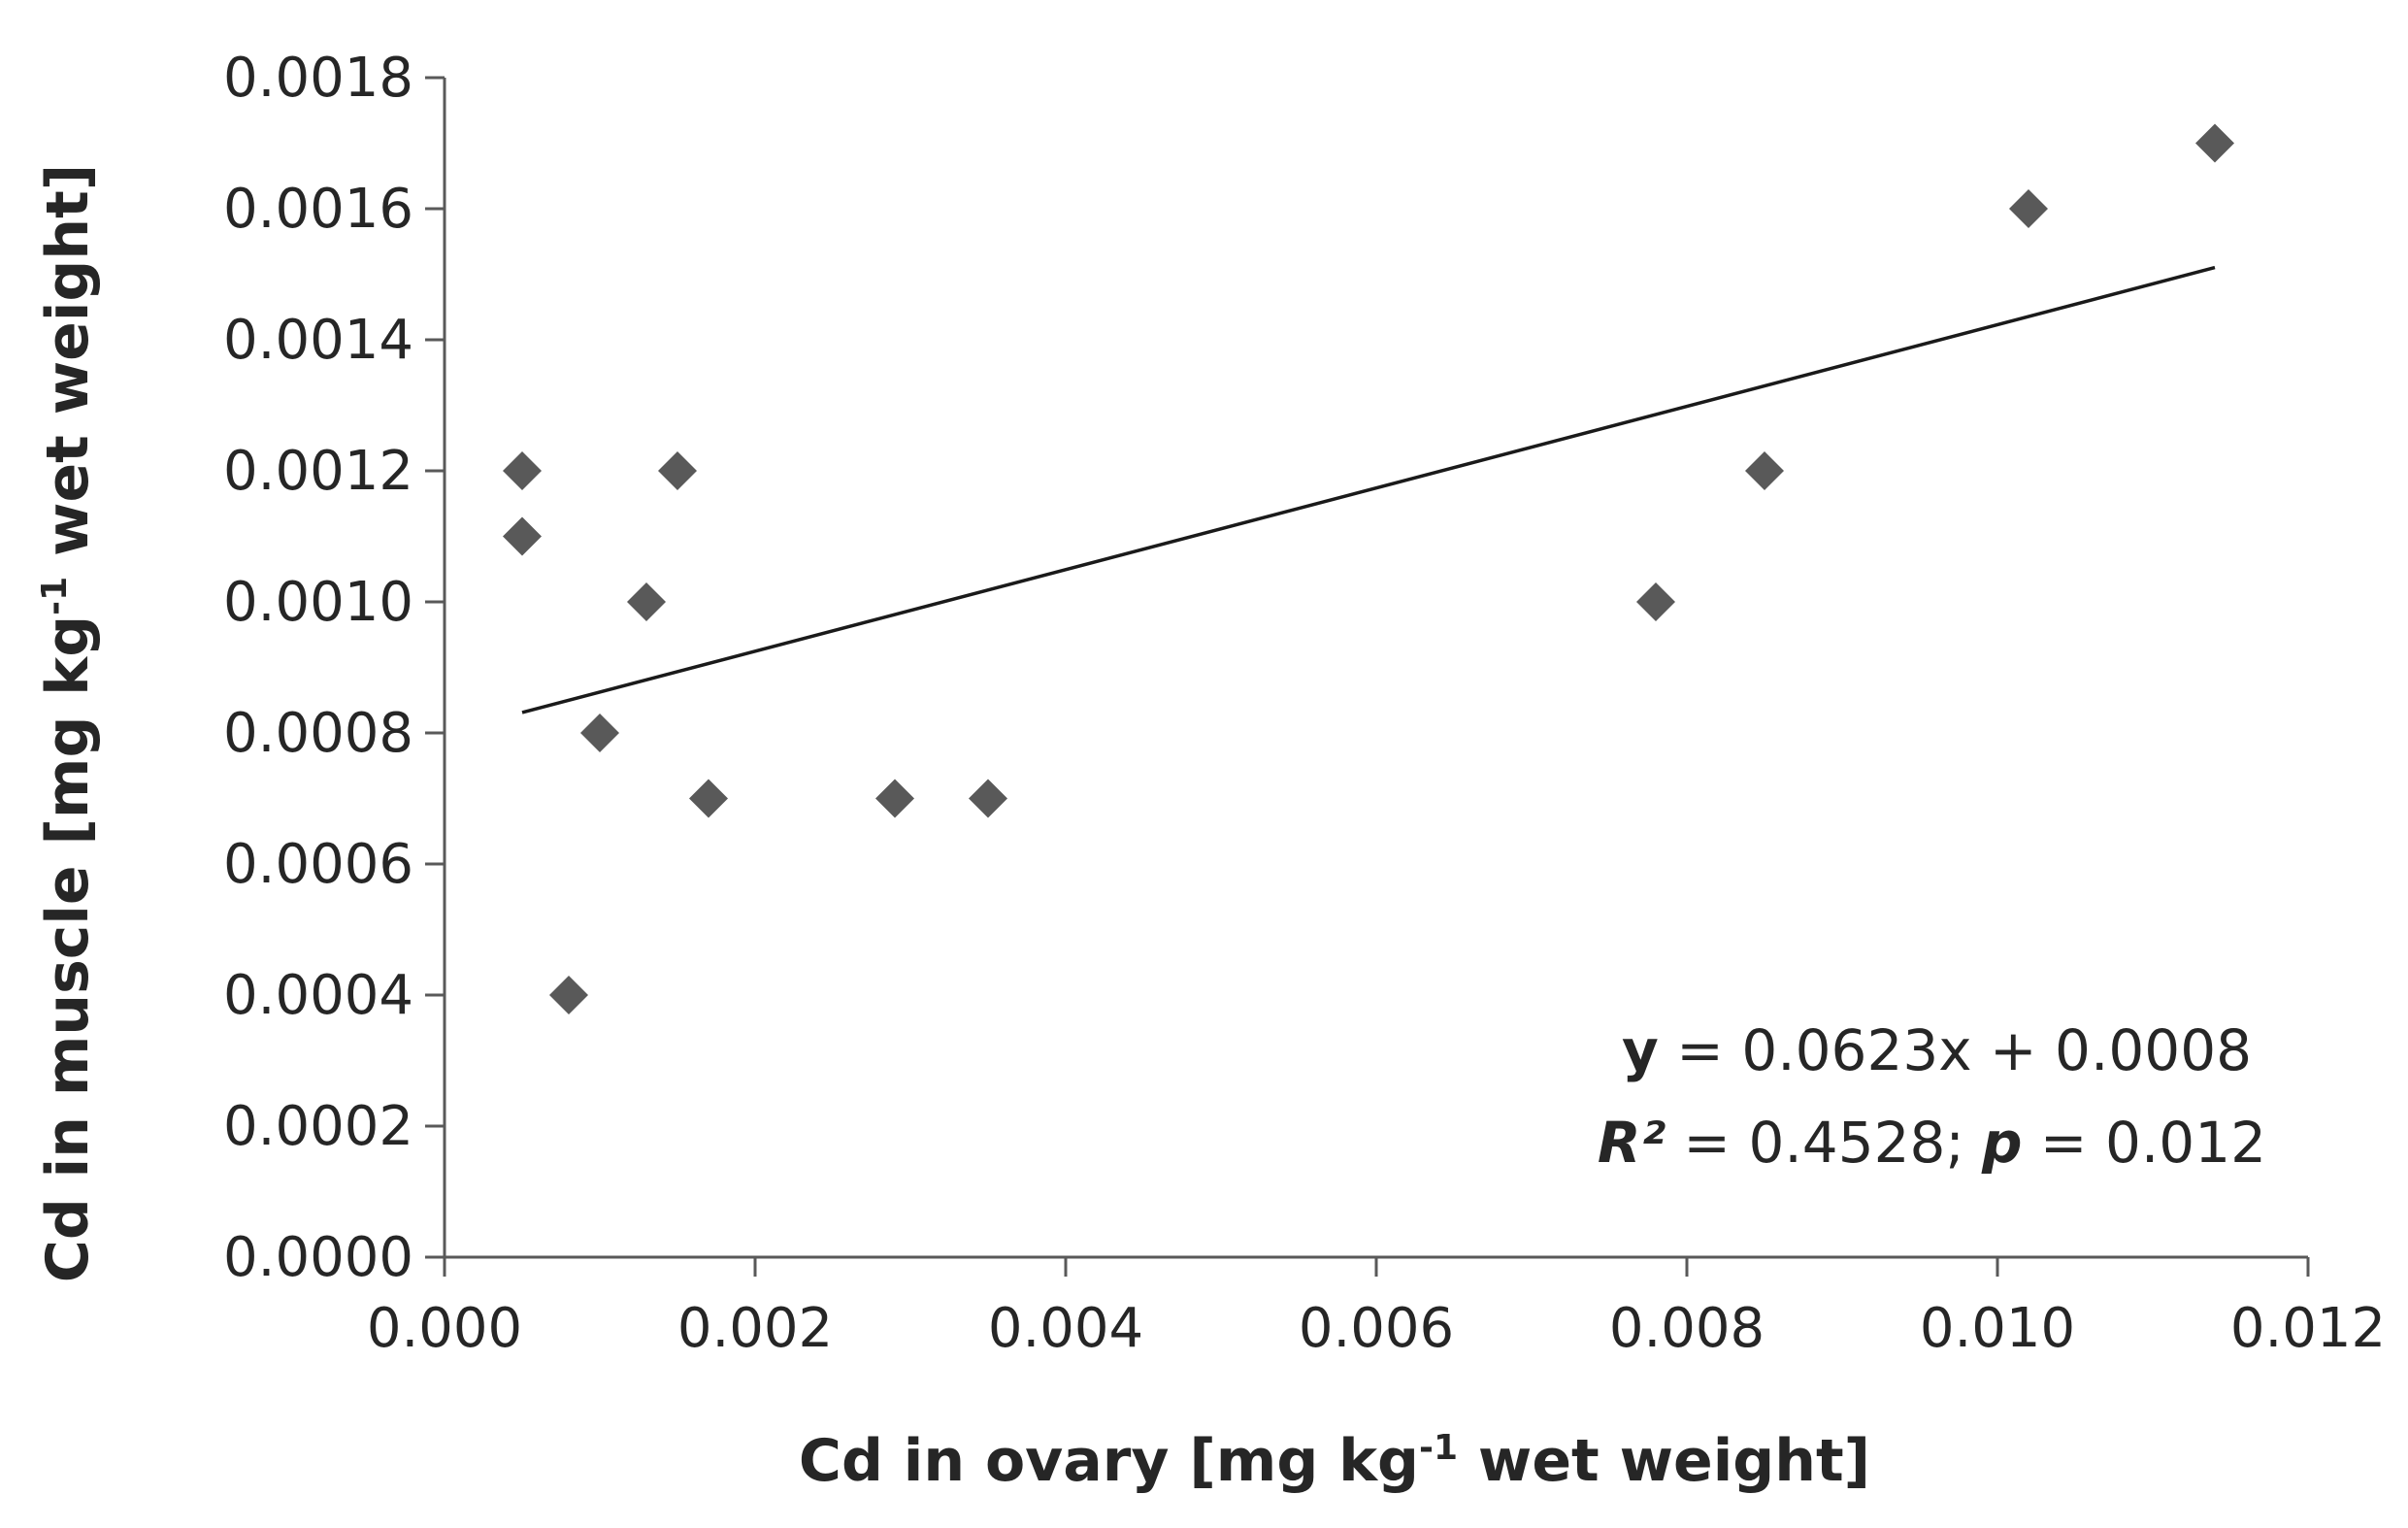  What do you see at coordinates (1997, 1329) in the screenshot?
I see `x-tick-label: 0.010` at bounding box center [1997, 1329].